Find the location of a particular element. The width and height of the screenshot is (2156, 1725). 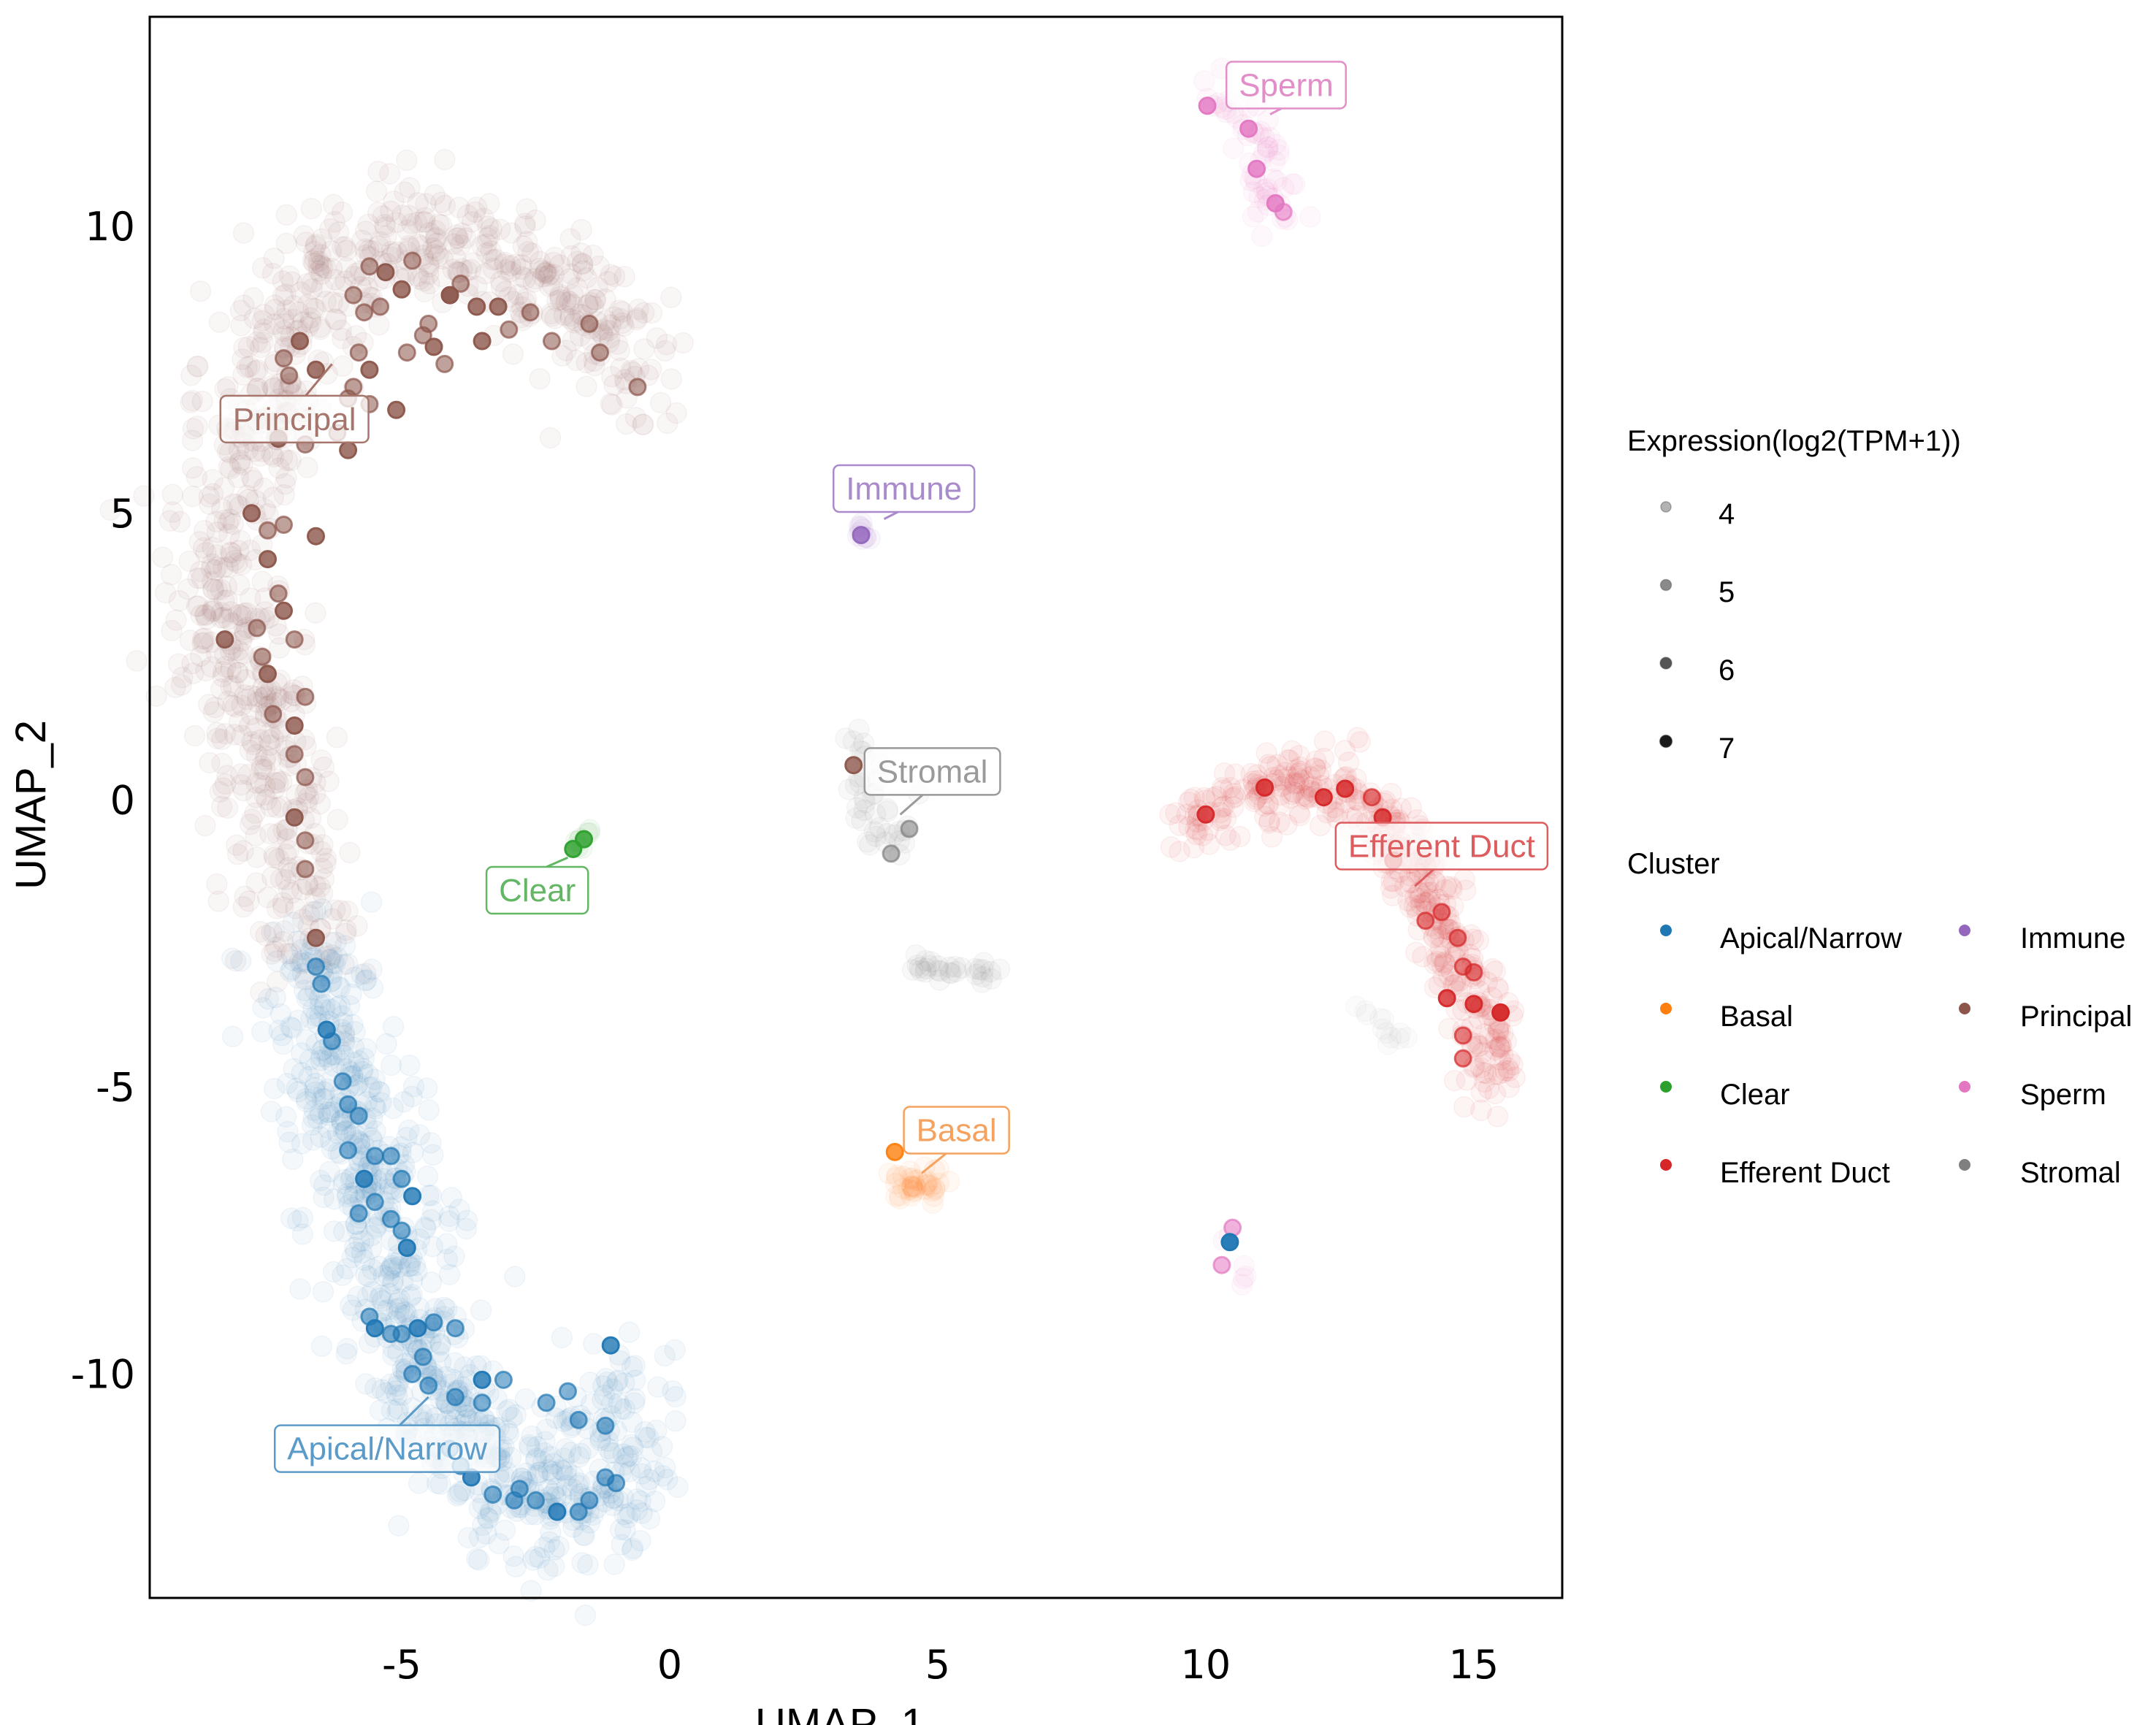

y-tick-label: 0 is located at coordinates (123, 801).